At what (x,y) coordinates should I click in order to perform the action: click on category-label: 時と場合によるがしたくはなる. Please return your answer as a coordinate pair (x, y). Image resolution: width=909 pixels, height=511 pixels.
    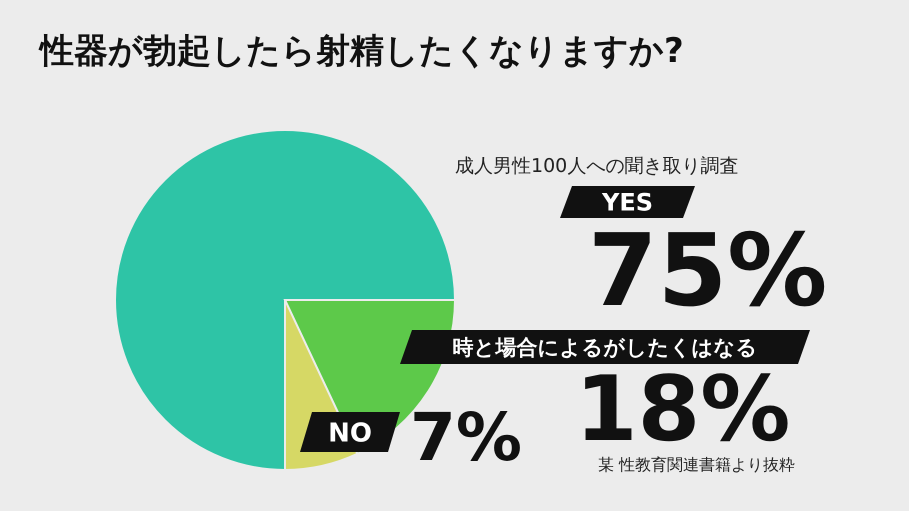
    Looking at the image, I should click on (605, 348).